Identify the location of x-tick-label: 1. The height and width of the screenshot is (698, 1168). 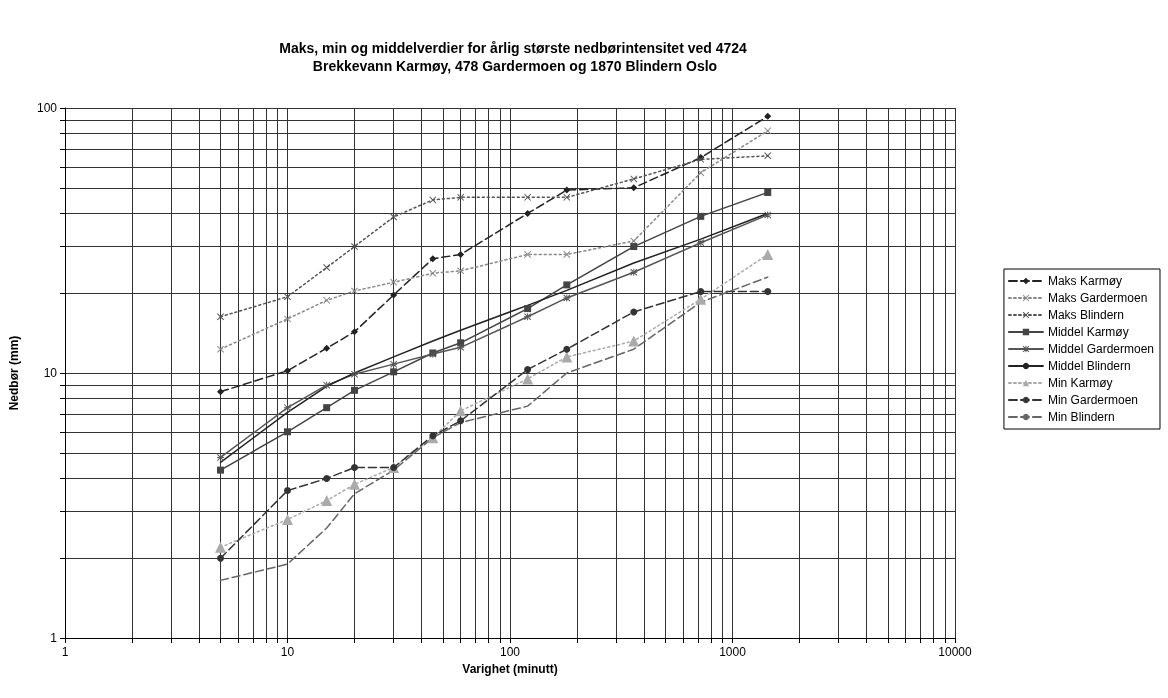
(65, 652).